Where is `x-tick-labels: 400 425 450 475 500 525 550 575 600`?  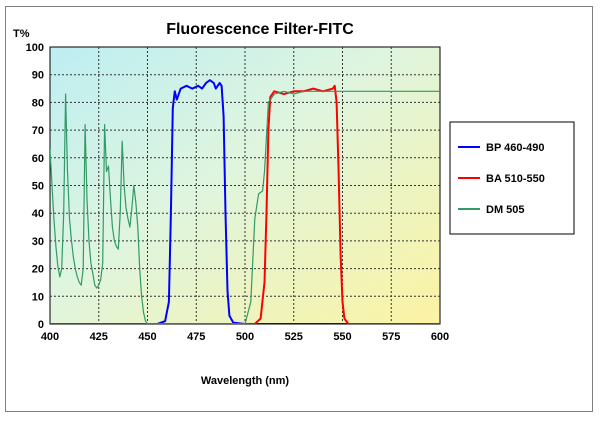
x-tick-labels: 400 425 450 475 500 525 550 575 600 is located at coordinates (245, 337).